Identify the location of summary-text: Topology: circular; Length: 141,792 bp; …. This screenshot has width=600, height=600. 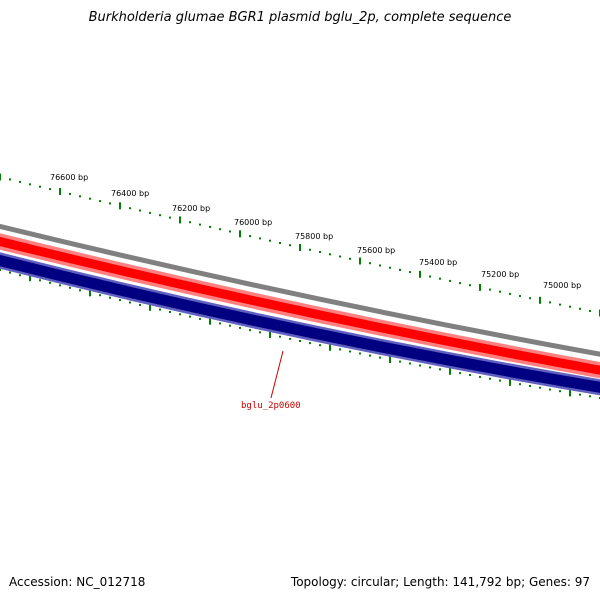
(440, 582).